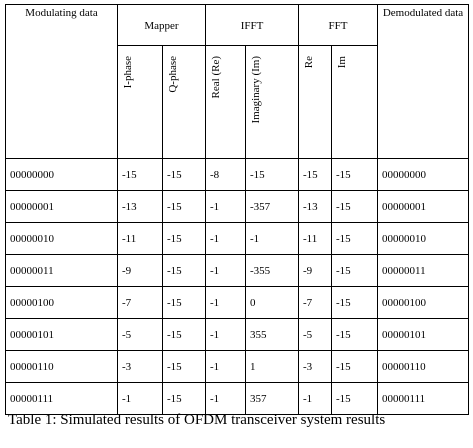 The height and width of the screenshot is (448, 473). Describe the element at coordinates (354, 102) in the screenshot. I see `subheader-cell: Im` at that location.